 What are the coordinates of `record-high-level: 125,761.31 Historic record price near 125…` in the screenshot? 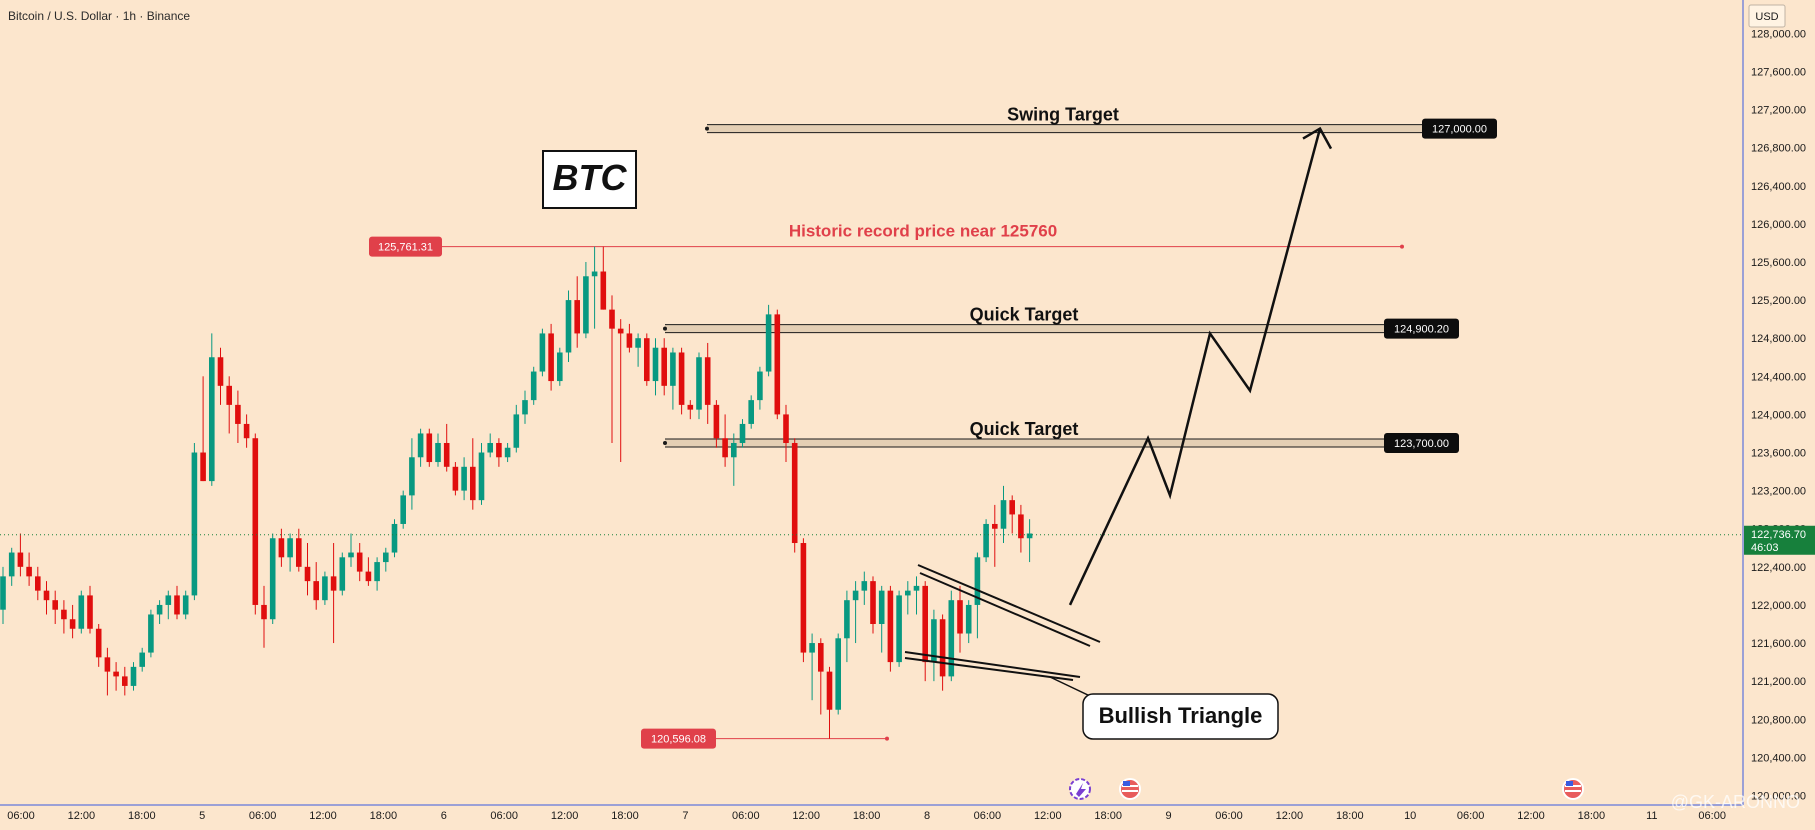 It's located at (886, 239).